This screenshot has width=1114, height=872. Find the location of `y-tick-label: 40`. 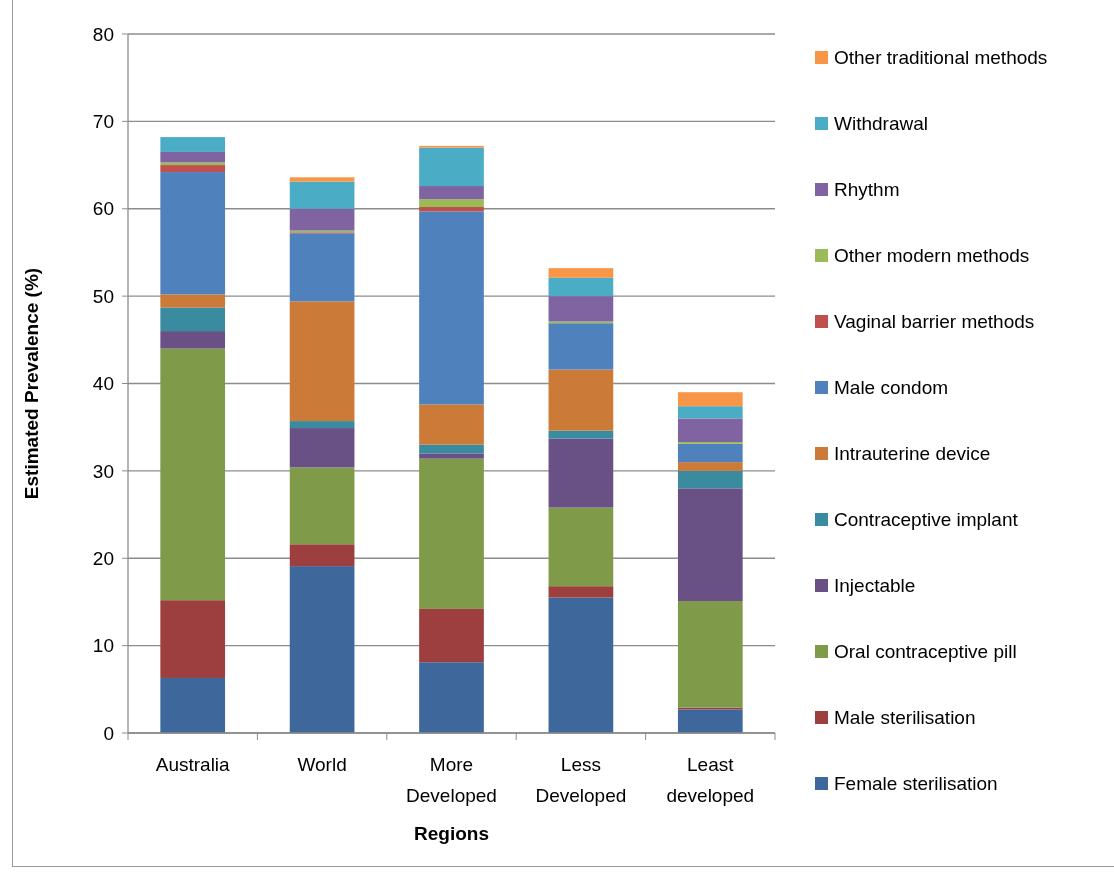

y-tick-label: 40 is located at coordinates (103, 384).